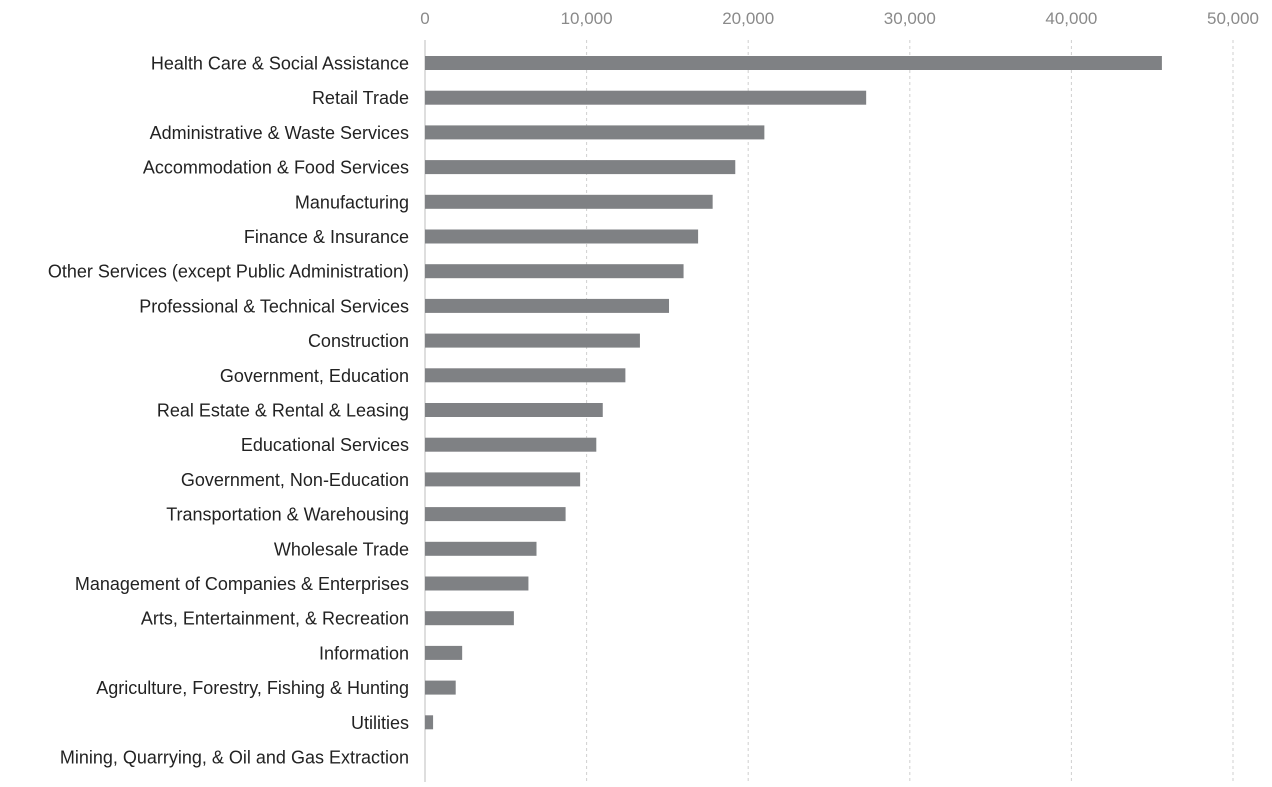 The image size is (1272, 787). What do you see at coordinates (252, 688) in the screenshot?
I see `category-label: Agriculture, Forestry, Fishing & Hunting` at bounding box center [252, 688].